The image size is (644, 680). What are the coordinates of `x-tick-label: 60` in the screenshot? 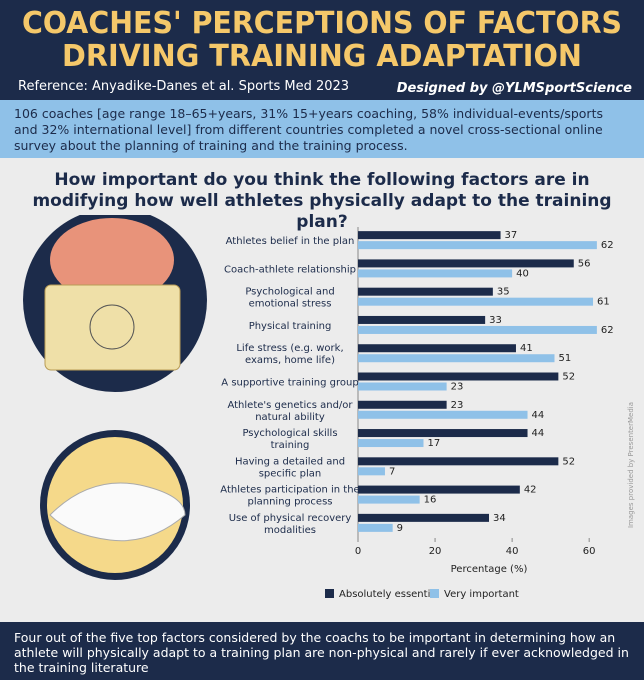 It's located at (589, 551).